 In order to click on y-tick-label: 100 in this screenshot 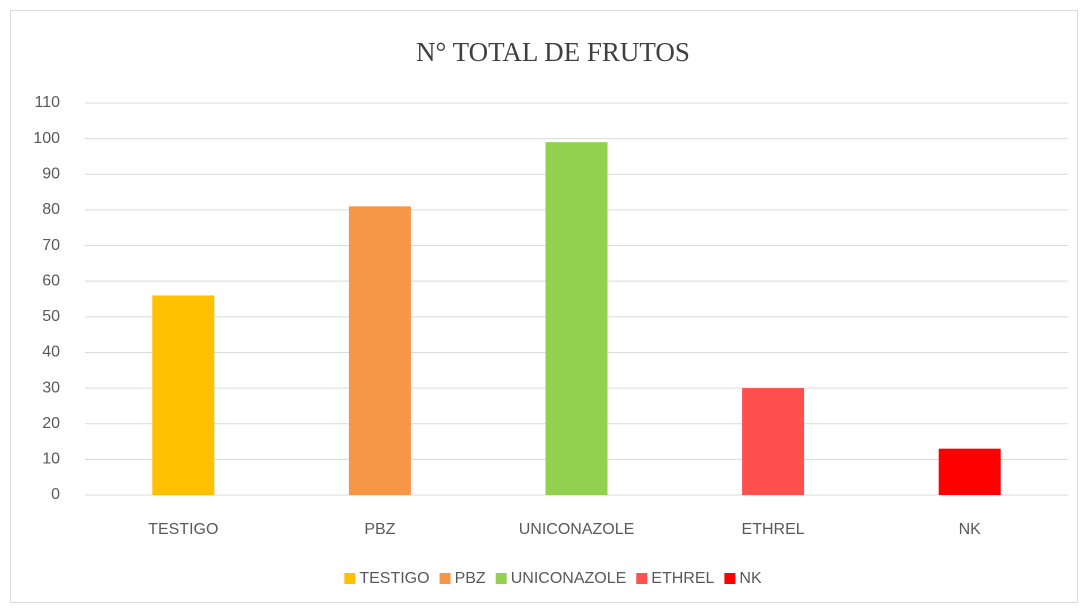, I will do `click(46, 138)`.